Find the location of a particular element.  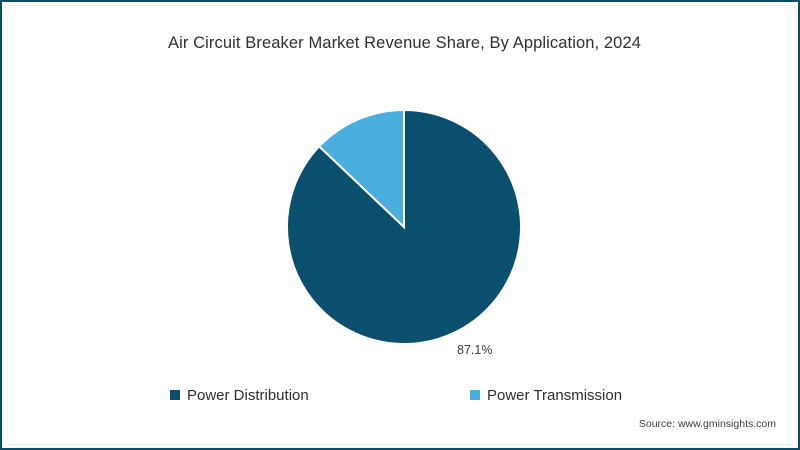

legend-item-power-distribution: Power Distribution is located at coordinates (239, 395).